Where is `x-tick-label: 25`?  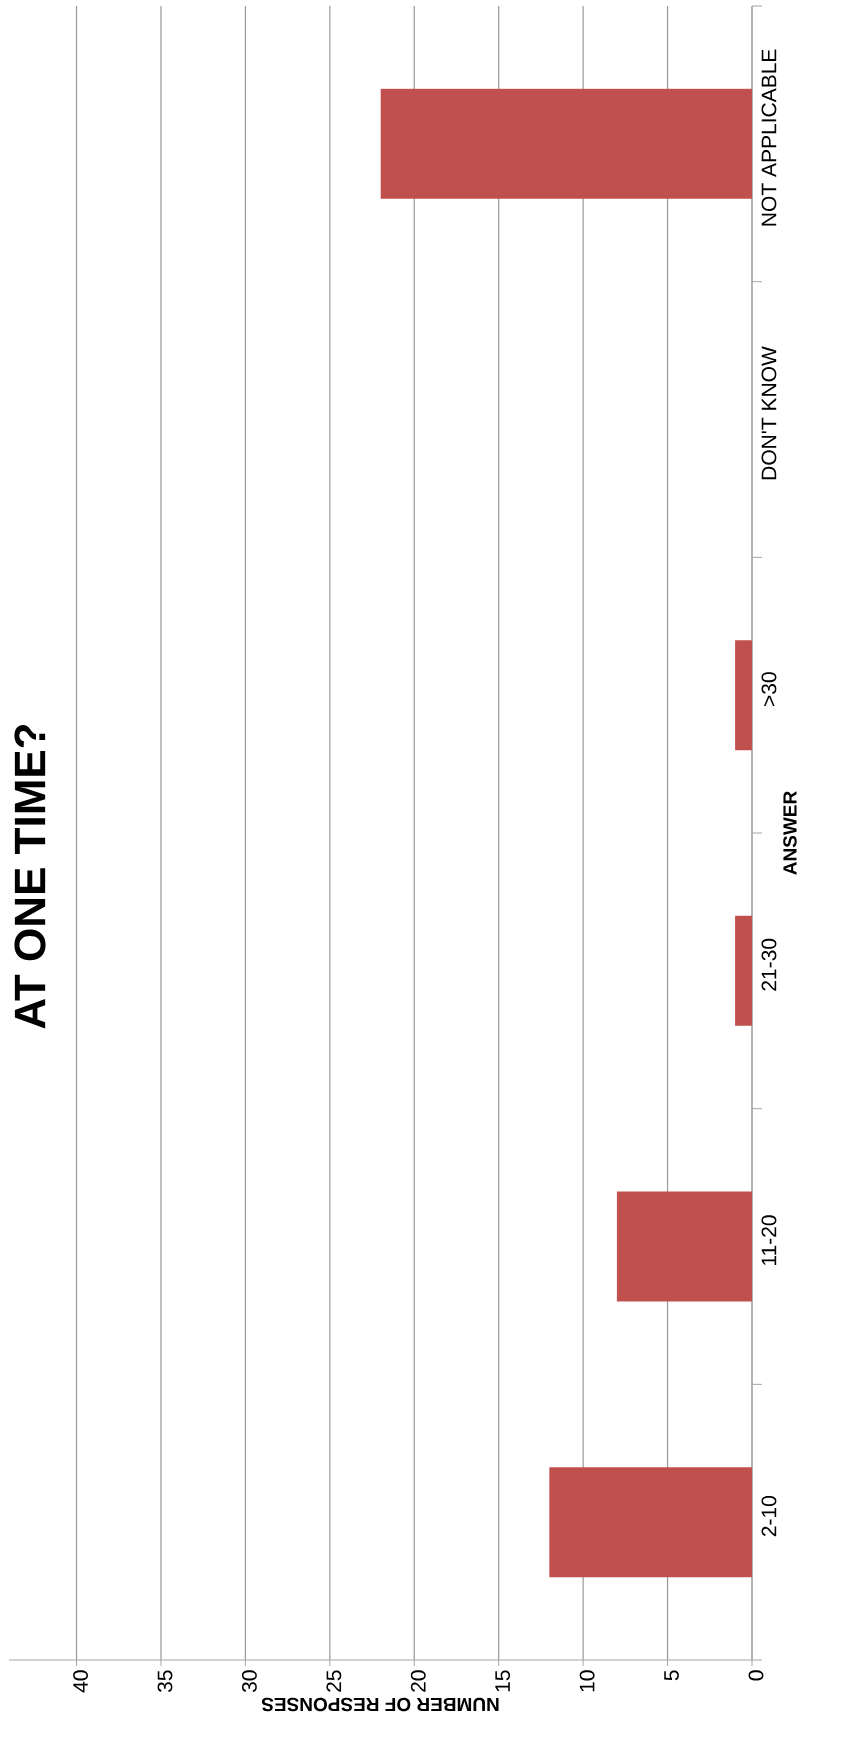
x-tick-label: 25 is located at coordinates (334, 1681).